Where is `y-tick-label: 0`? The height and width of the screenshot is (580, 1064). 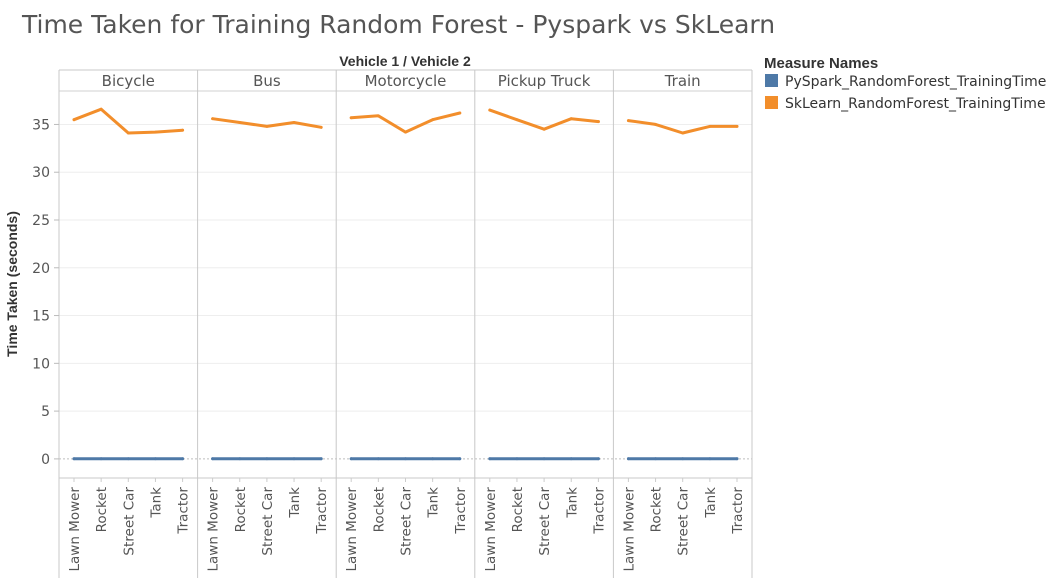
y-tick-label: 0 is located at coordinates (45, 460).